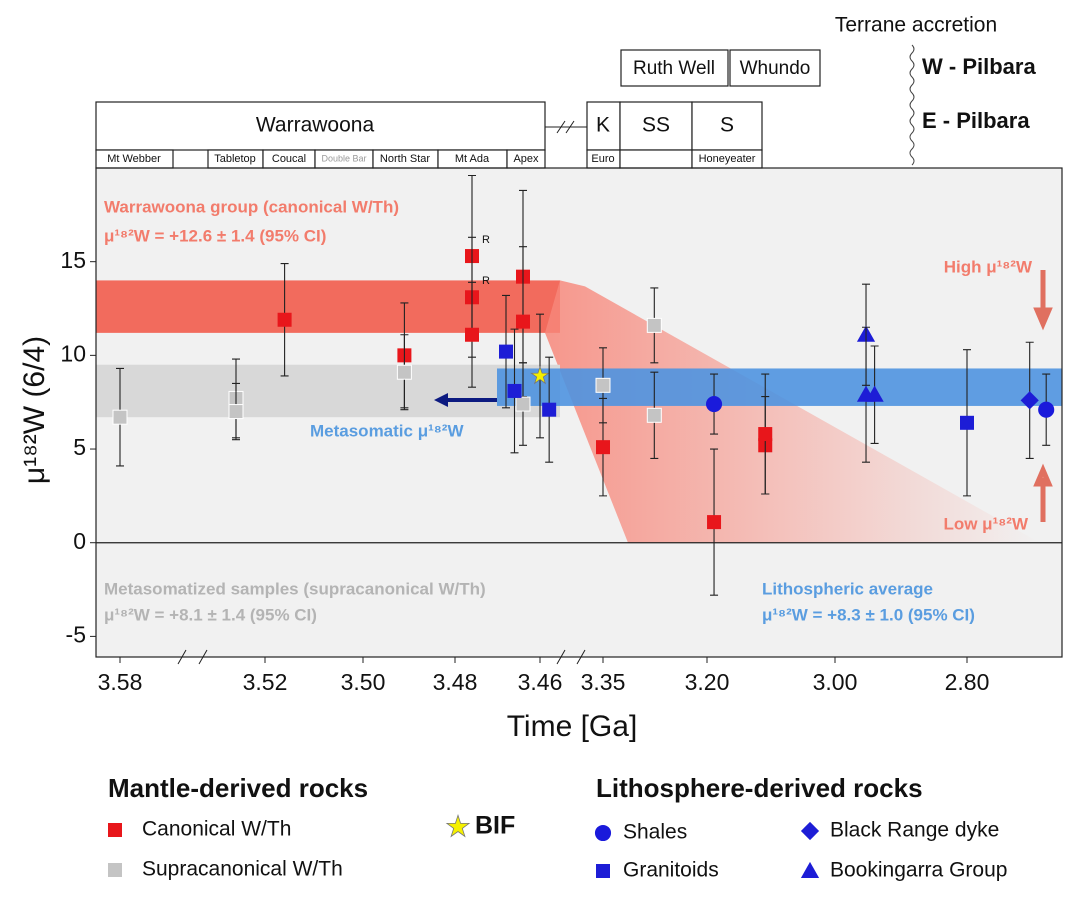  Describe the element at coordinates (387, 430) in the screenshot. I see `annotation: Metasomatic μ¹⁸²W` at that location.